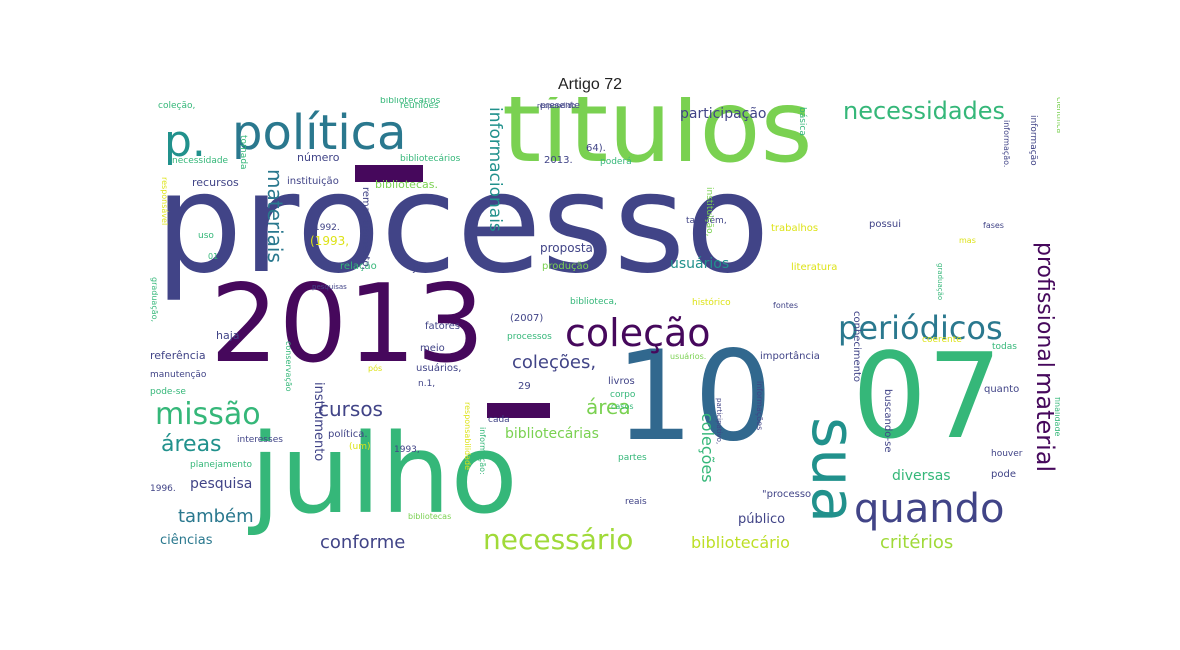 This screenshot has height=650, width=1180. Describe the element at coordinates (590, 84) in the screenshot. I see `chart-title: Artigo 72` at that location.